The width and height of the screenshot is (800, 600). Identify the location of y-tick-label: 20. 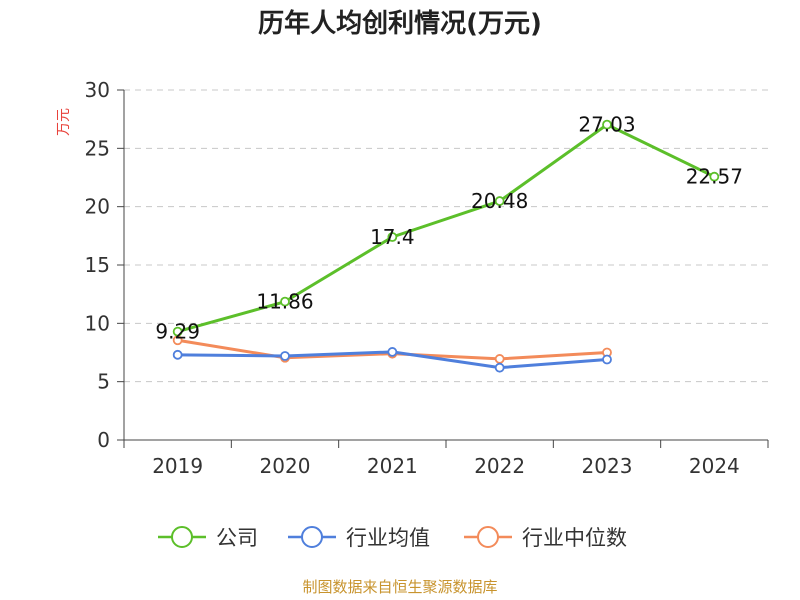
(97, 207).